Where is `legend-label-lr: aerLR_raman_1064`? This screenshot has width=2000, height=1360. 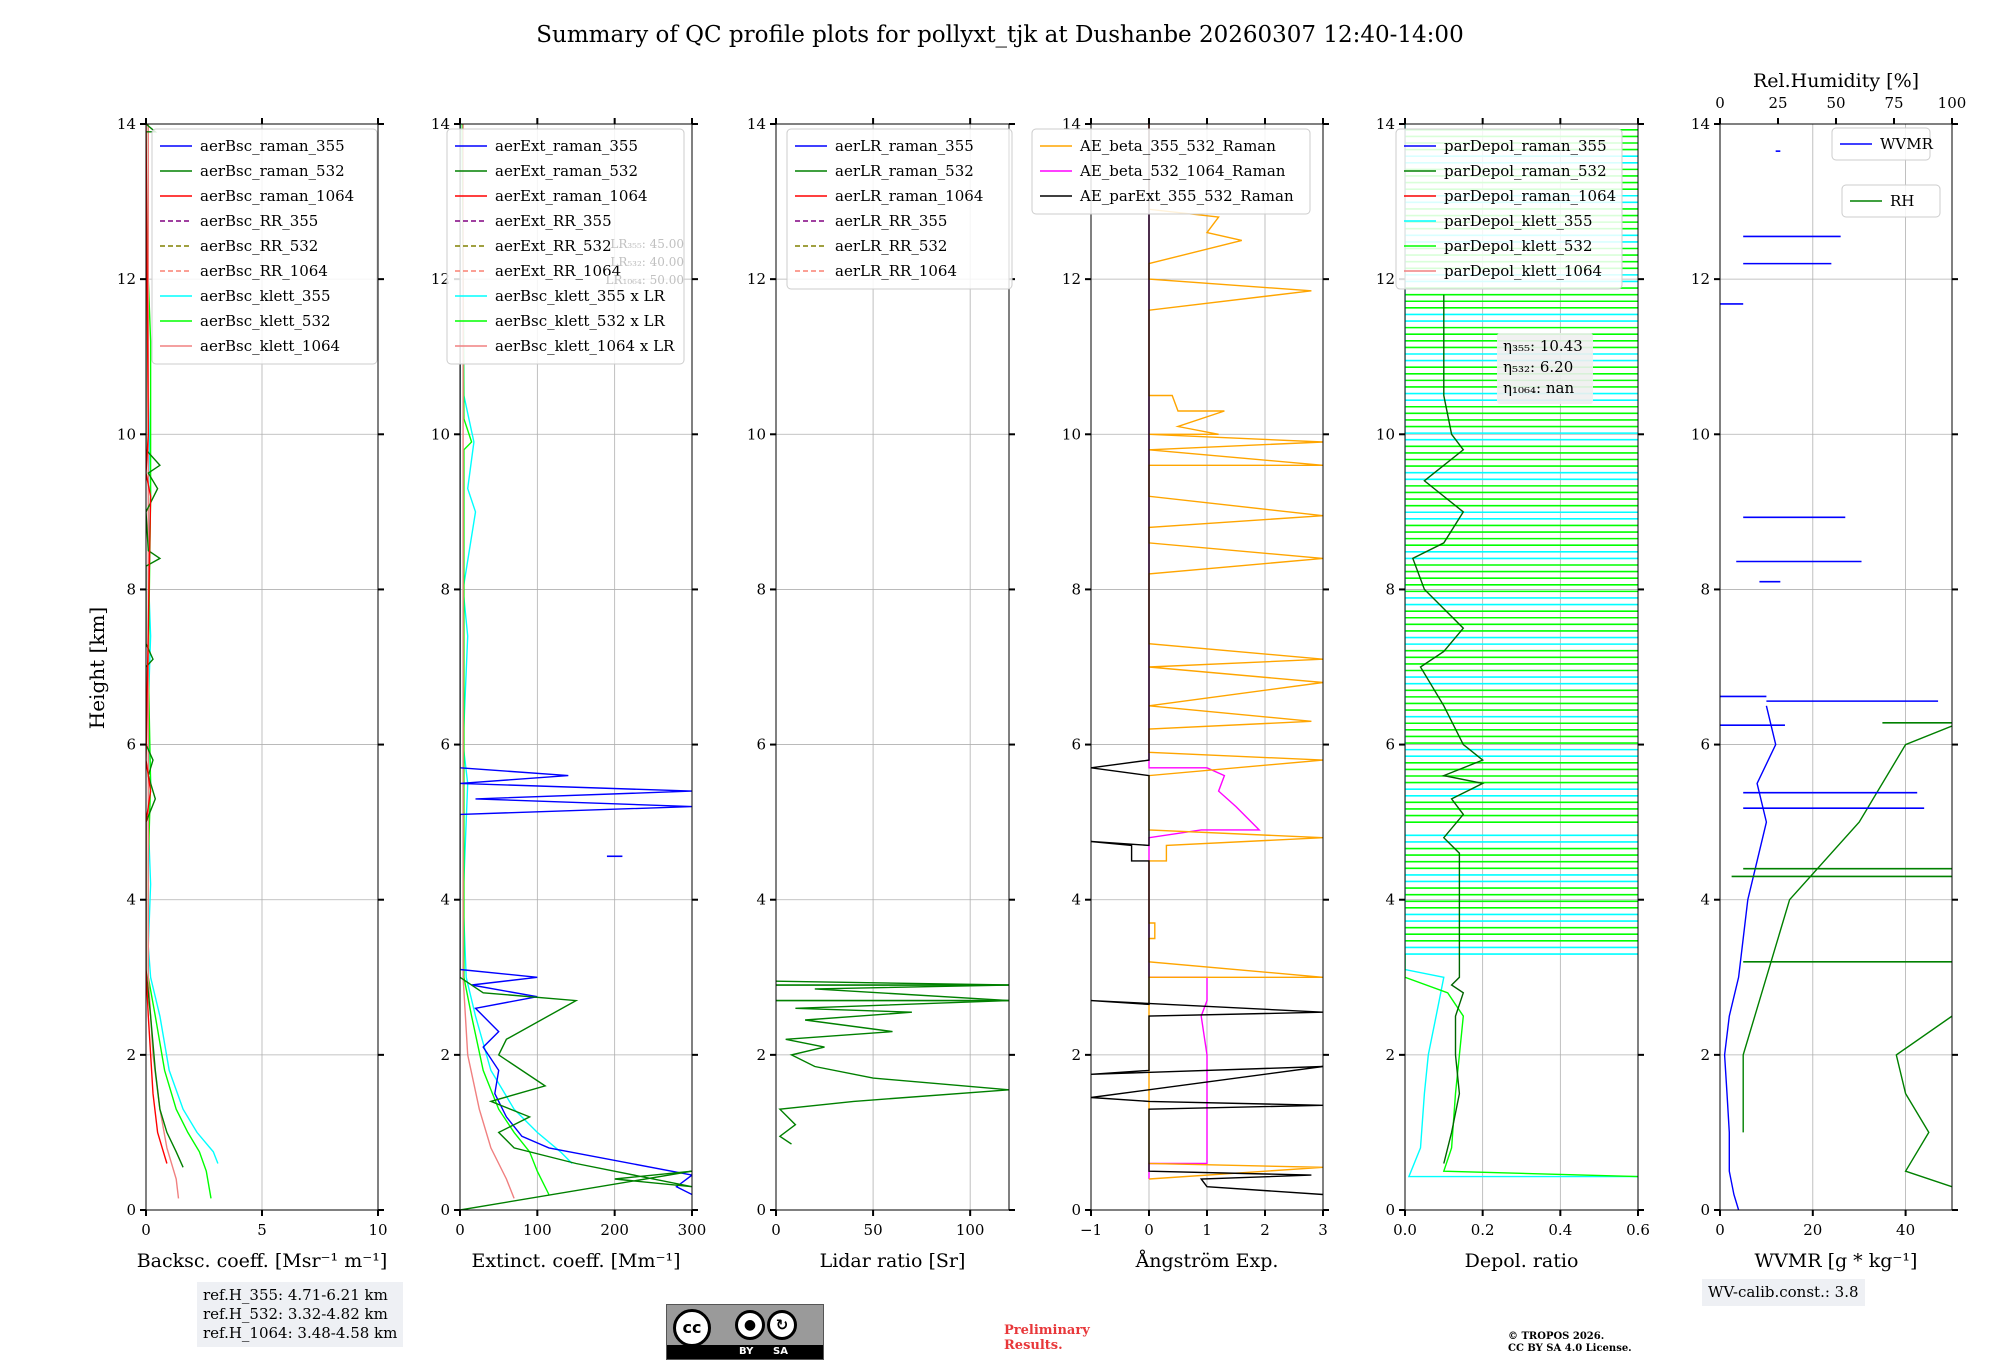 legend-label-lr: aerLR_raman_1064 is located at coordinates (909, 196).